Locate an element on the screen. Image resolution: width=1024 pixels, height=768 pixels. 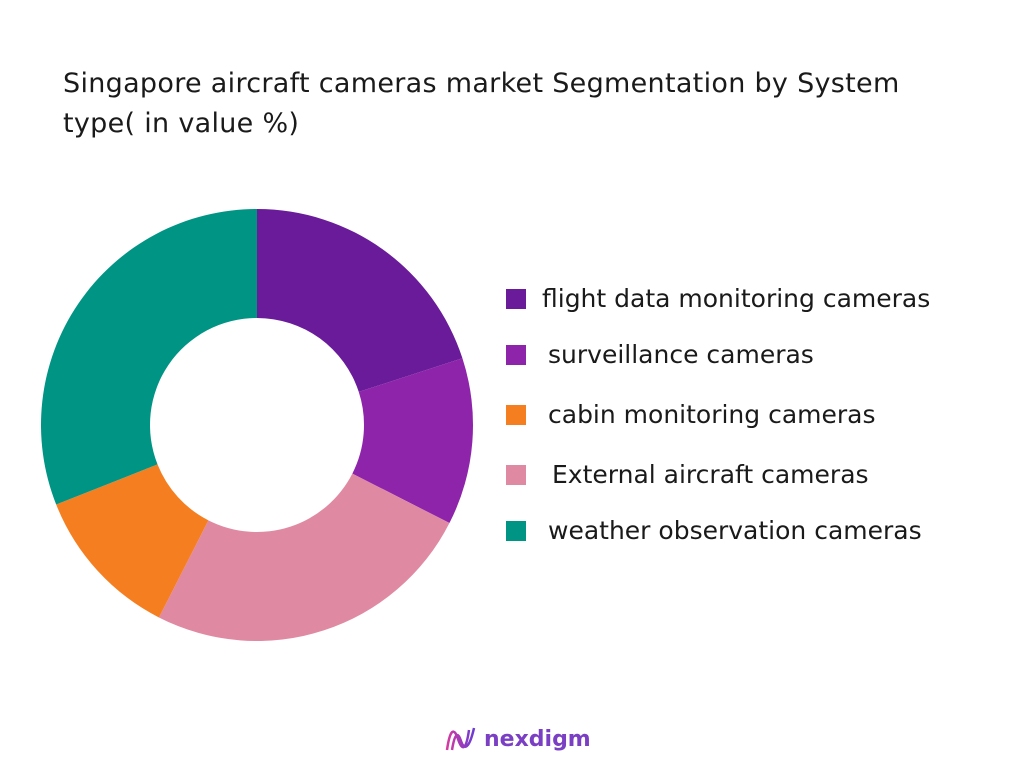
slice-external-aircraft-cameras is located at coordinates (304, 557).